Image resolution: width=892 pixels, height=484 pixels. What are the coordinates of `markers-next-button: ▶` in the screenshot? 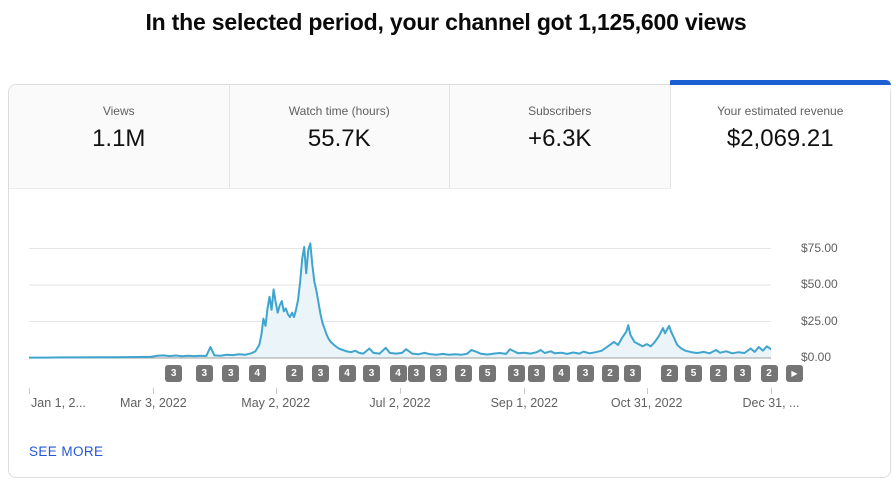 It's located at (794, 373).